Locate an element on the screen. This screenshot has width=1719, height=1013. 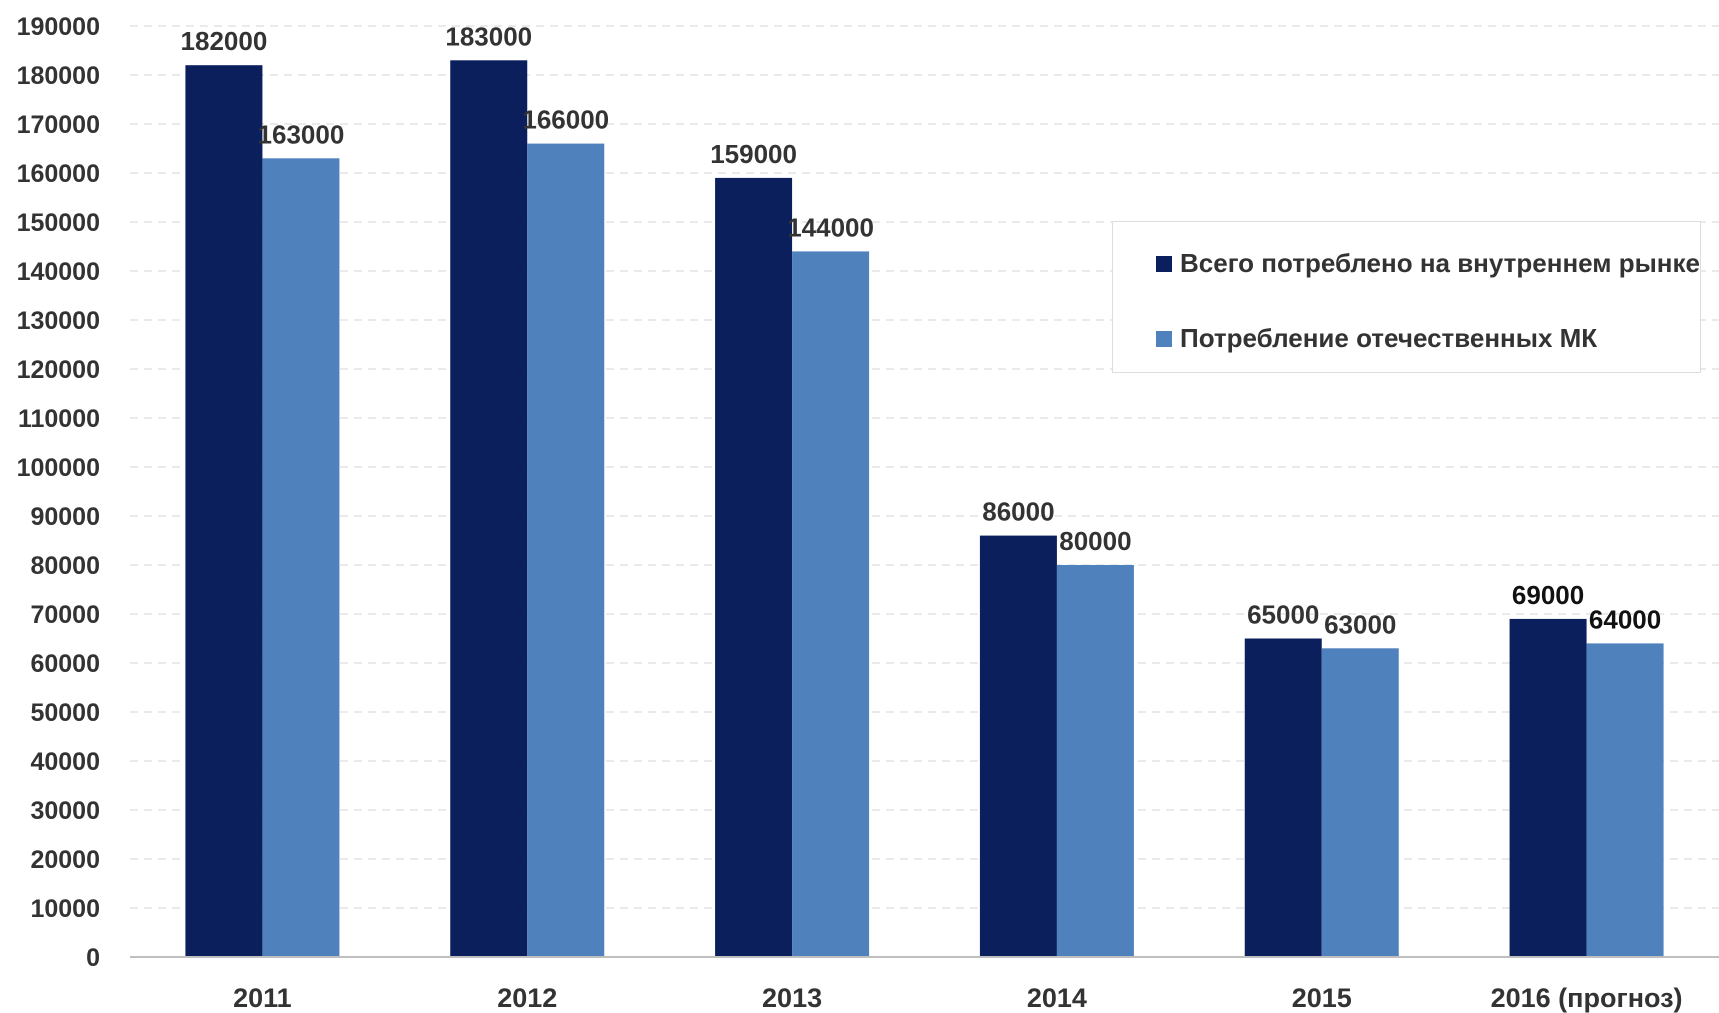
y-tick-label: 160000 is located at coordinates (58, 174).